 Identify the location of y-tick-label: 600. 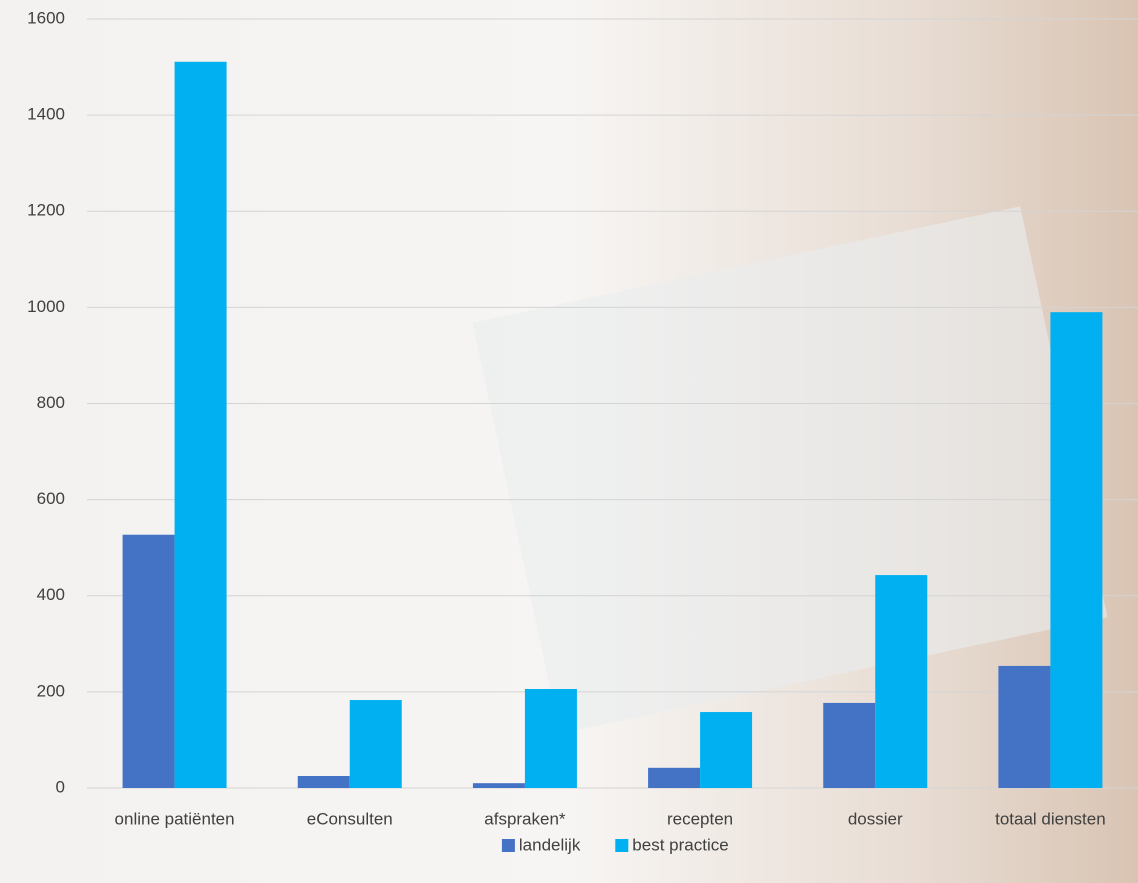
(51, 498).